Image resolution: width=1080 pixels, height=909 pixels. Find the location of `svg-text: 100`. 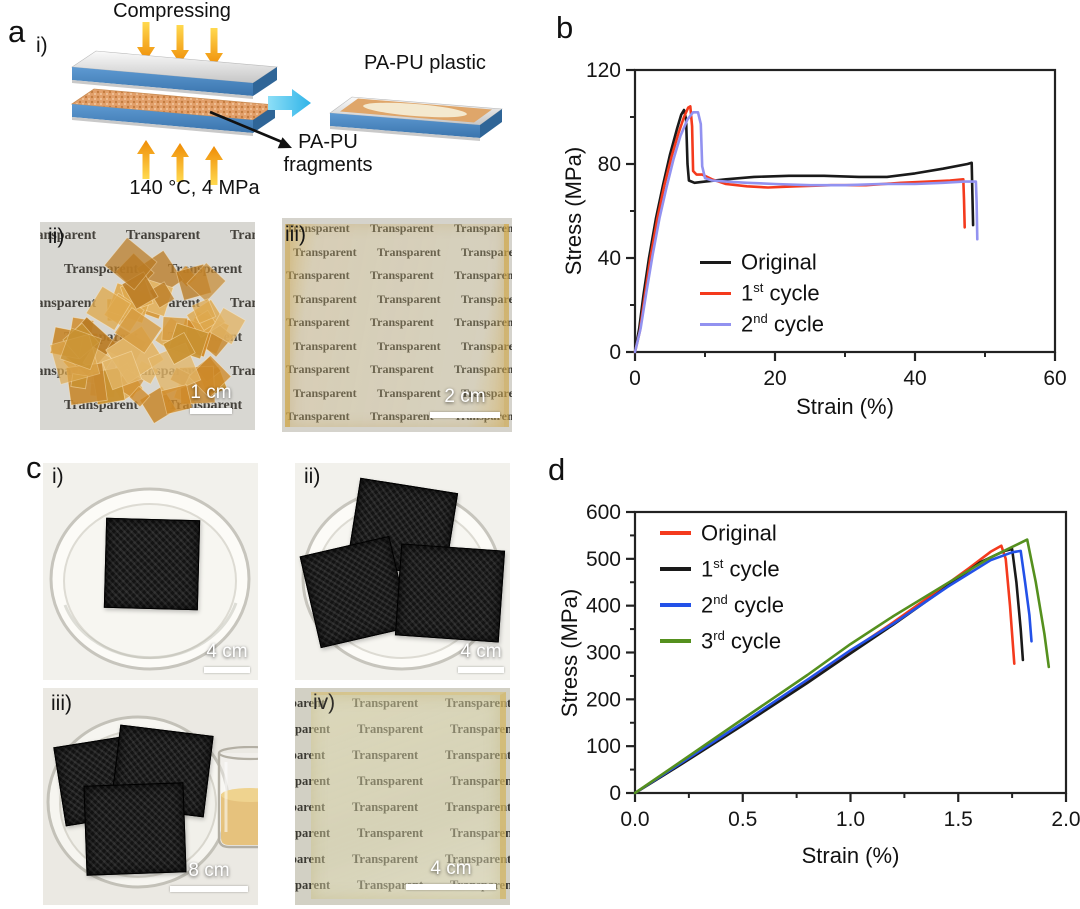

svg-text: 100 is located at coordinates (603, 746).